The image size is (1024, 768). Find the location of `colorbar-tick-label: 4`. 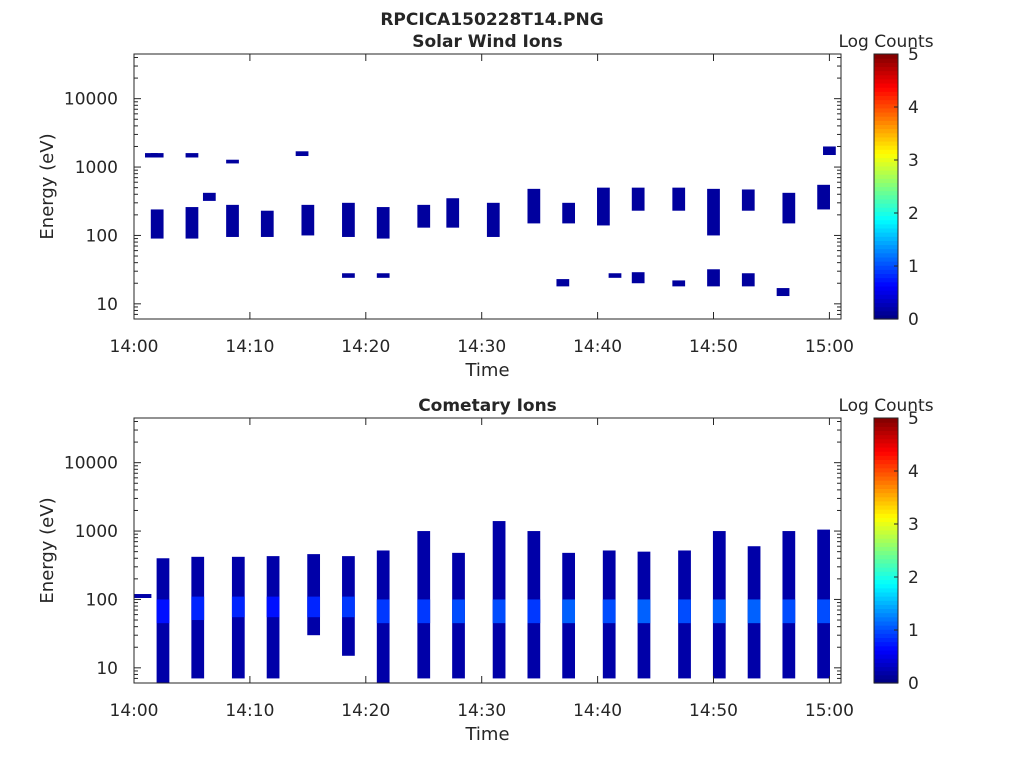

colorbar-tick-label: 4 is located at coordinates (913, 108).